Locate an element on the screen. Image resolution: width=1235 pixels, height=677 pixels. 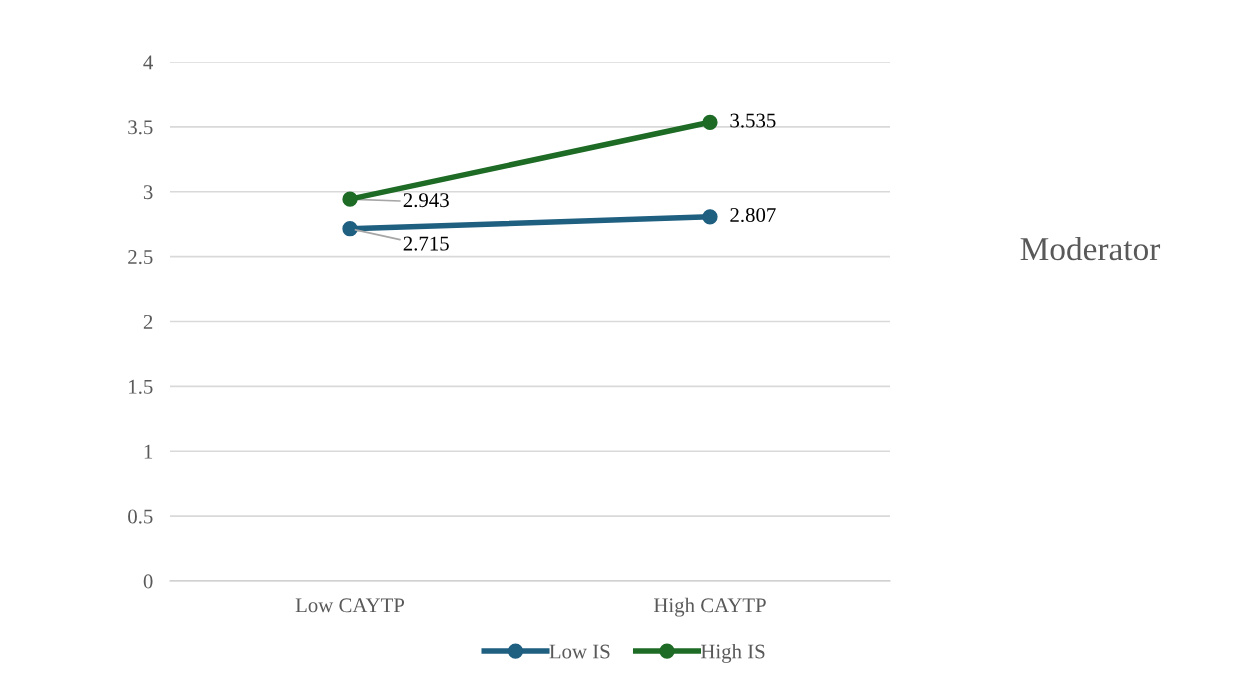
y-tick-label: 3.5 is located at coordinates (140, 127).